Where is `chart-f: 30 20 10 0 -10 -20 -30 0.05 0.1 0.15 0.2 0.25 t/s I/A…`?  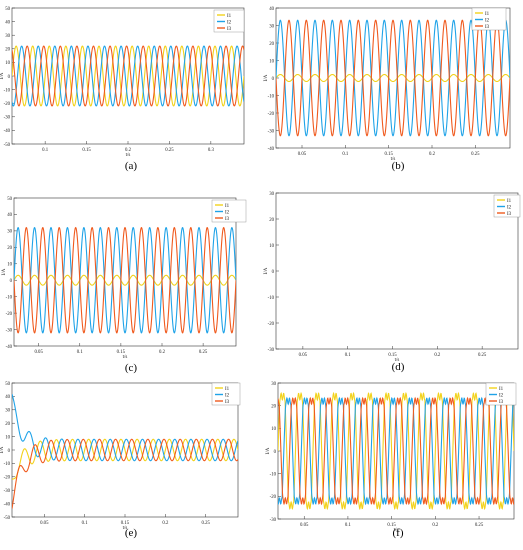 chart-f: 30 20 10 0 -10 -20 -30 0.05 0.1 0.15 0.2 0.25 t/s I/A… is located at coordinates (391, 457).